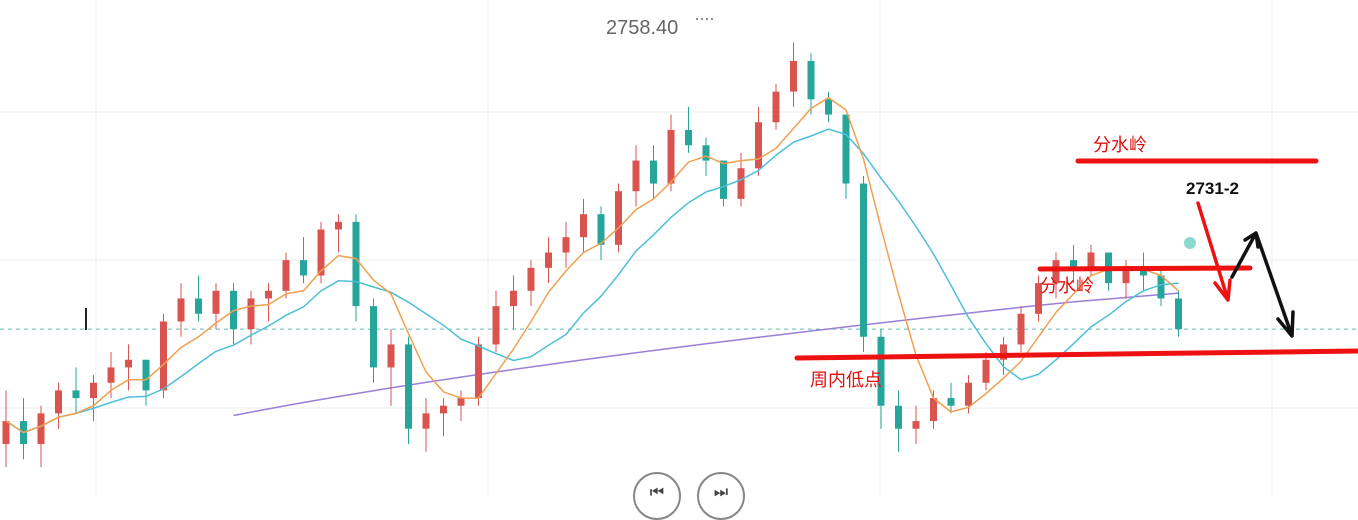 Image resolution: width=1358 pixels, height=520 pixels. What do you see at coordinates (1067, 286) in the screenshot?
I see `support-label: 分水岭` at bounding box center [1067, 286].